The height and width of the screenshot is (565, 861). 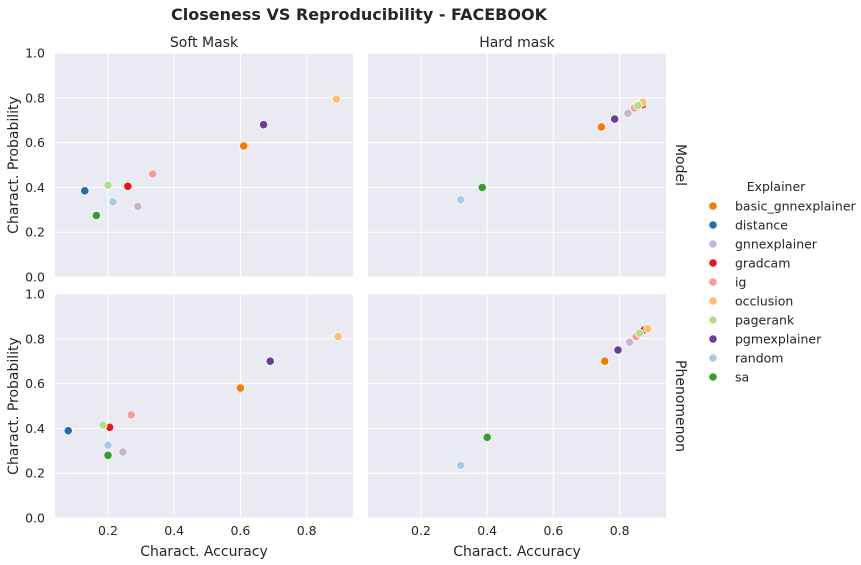 What do you see at coordinates (680, 165) in the screenshot?
I see `row-title: Model` at bounding box center [680, 165].